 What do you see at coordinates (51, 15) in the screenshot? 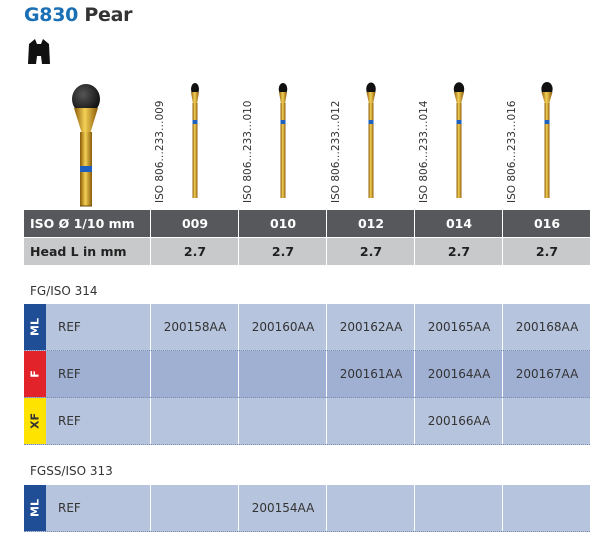
I see `product-code: G830` at bounding box center [51, 15].